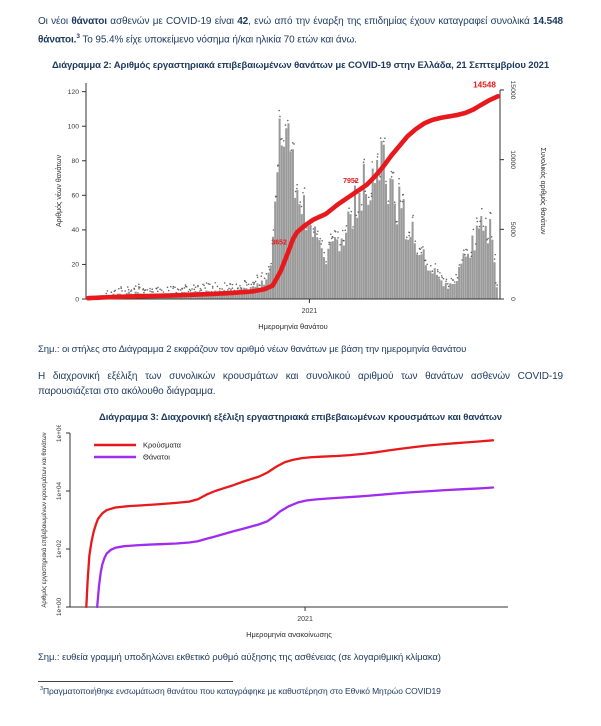  Describe the element at coordinates (289, 634) in the screenshot. I see `x-axis-label: Ημερομηνία ανακοίνωσης` at that location.